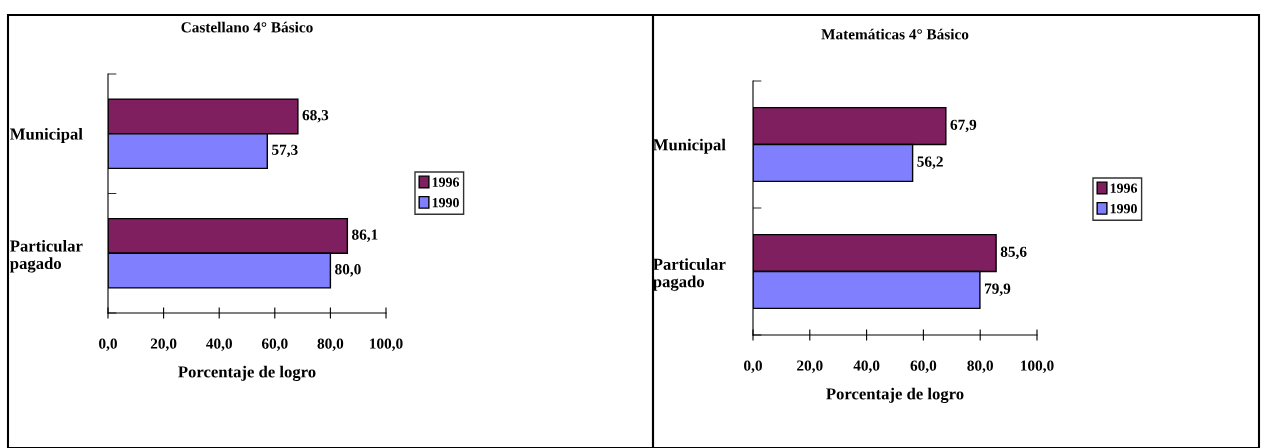 This screenshot has width=1267, height=448. Describe the element at coordinates (348, 270) in the screenshot. I see `data-label: 80,0` at that location.